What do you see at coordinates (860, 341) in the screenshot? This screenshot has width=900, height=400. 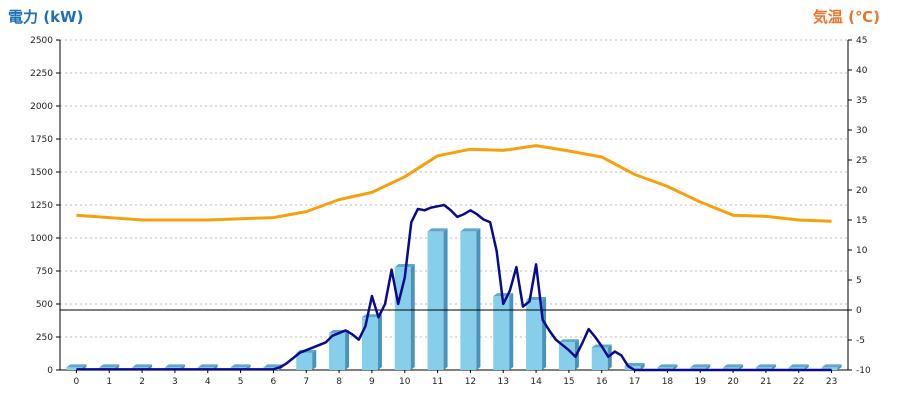 I see `y-right-tick-label: -5` at bounding box center [860, 341].